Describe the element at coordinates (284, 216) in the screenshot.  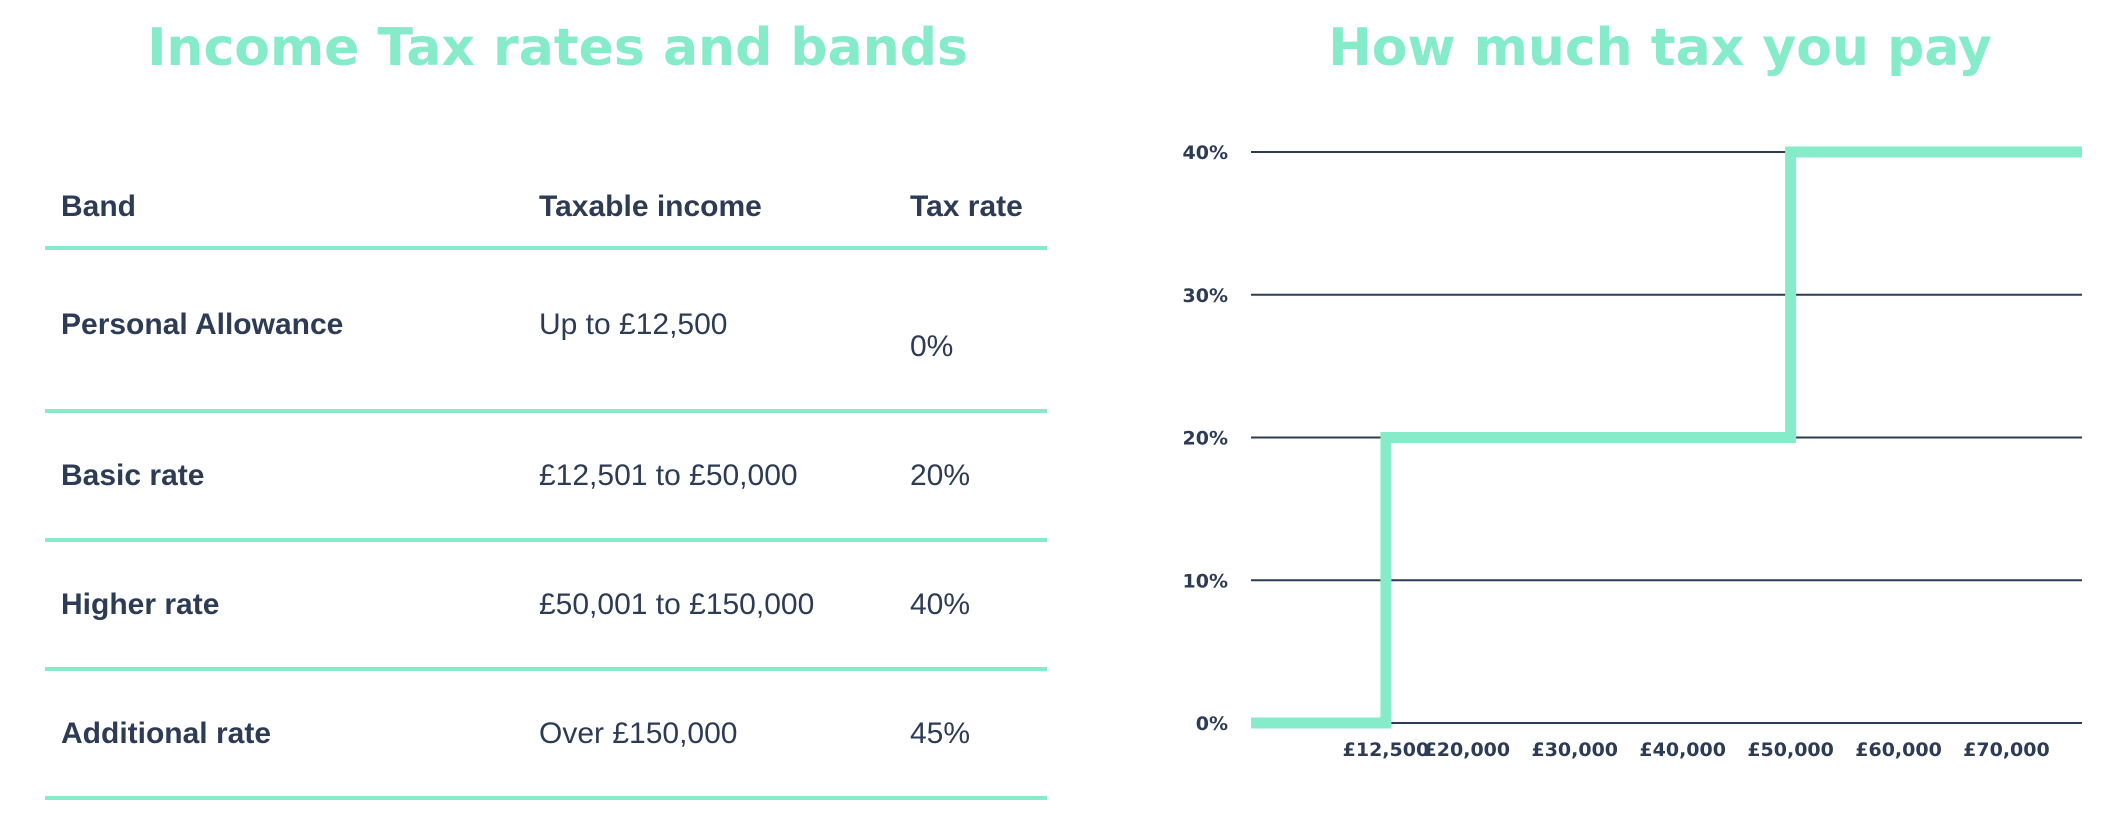
I see `column-header-band: Band` at that location.